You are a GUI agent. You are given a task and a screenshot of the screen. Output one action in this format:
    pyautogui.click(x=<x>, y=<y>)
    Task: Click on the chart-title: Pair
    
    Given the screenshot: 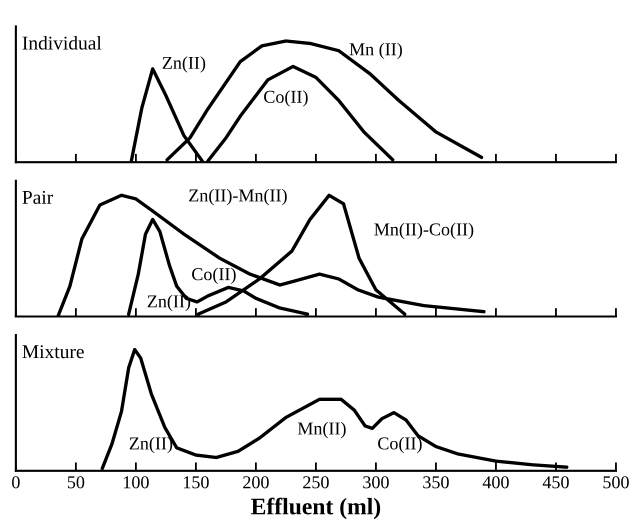 What is the action you would take?
    pyautogui.click(x=38, y=197)
    